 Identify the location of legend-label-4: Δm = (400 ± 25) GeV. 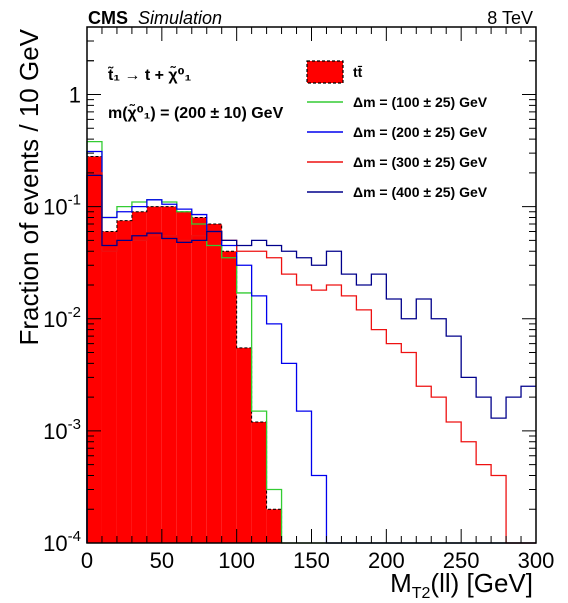
(420, 192).